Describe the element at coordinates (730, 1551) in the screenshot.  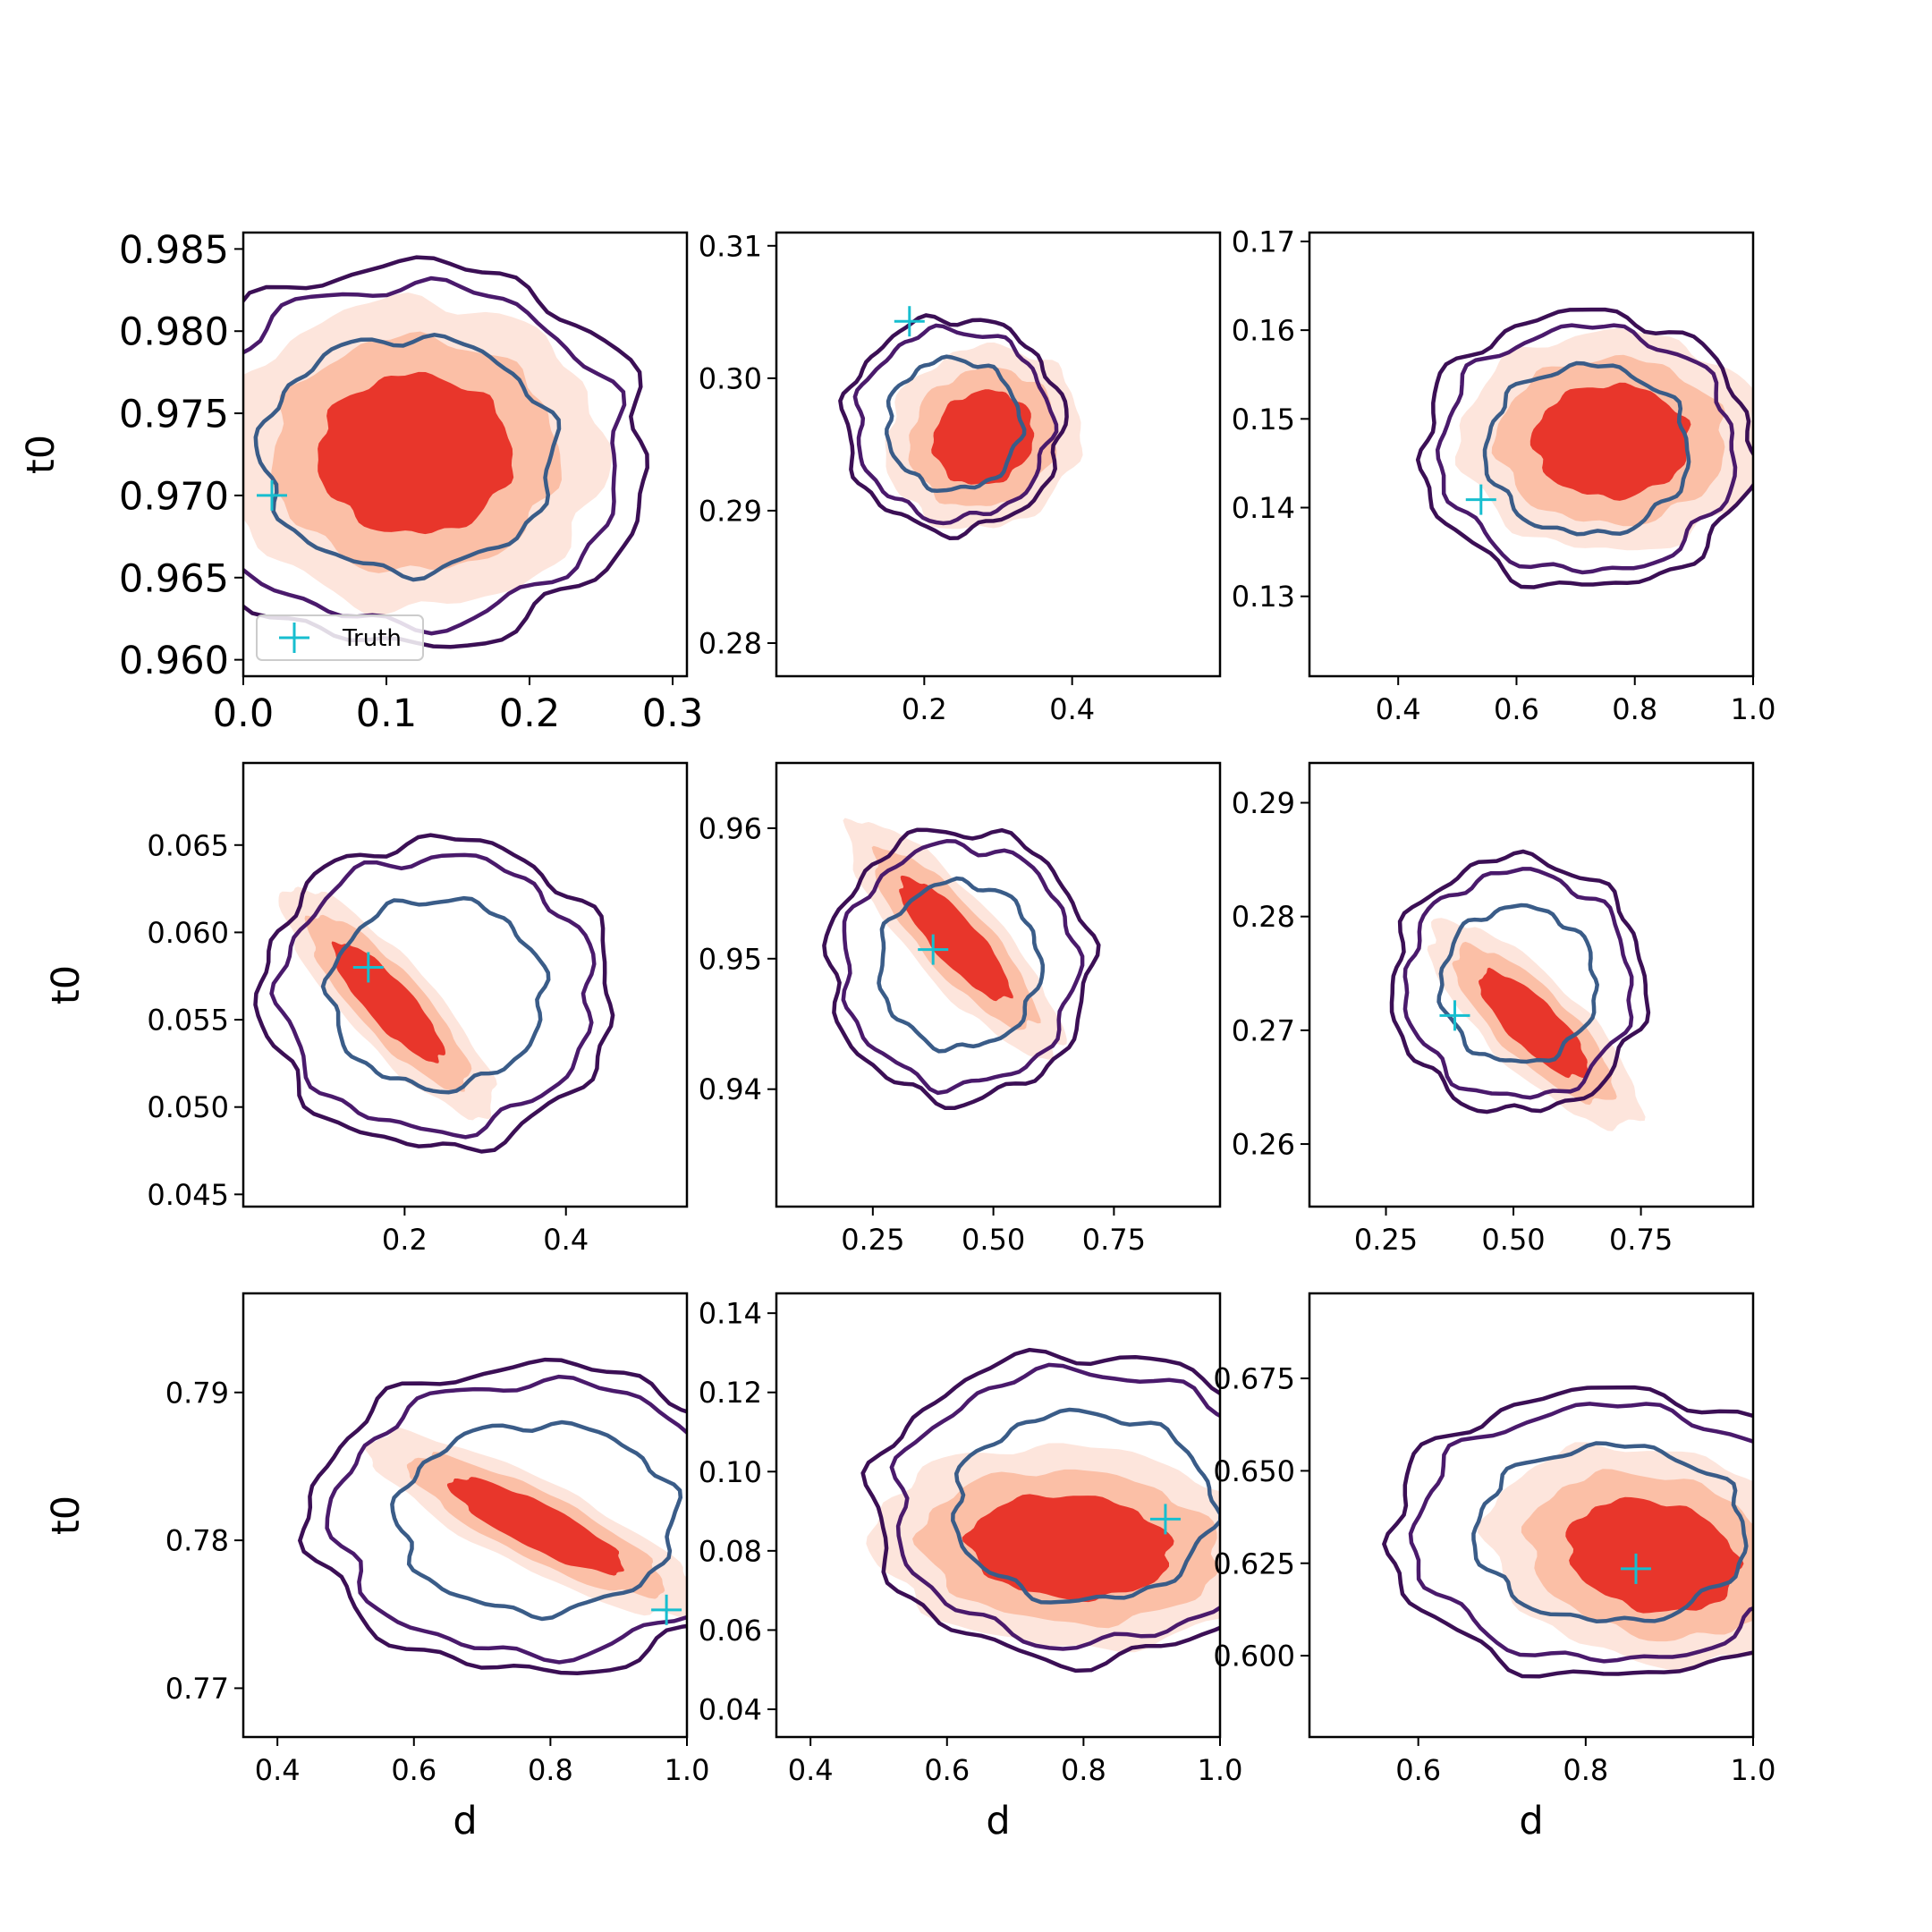
I see `y-tick-label: 0.08` at that location.